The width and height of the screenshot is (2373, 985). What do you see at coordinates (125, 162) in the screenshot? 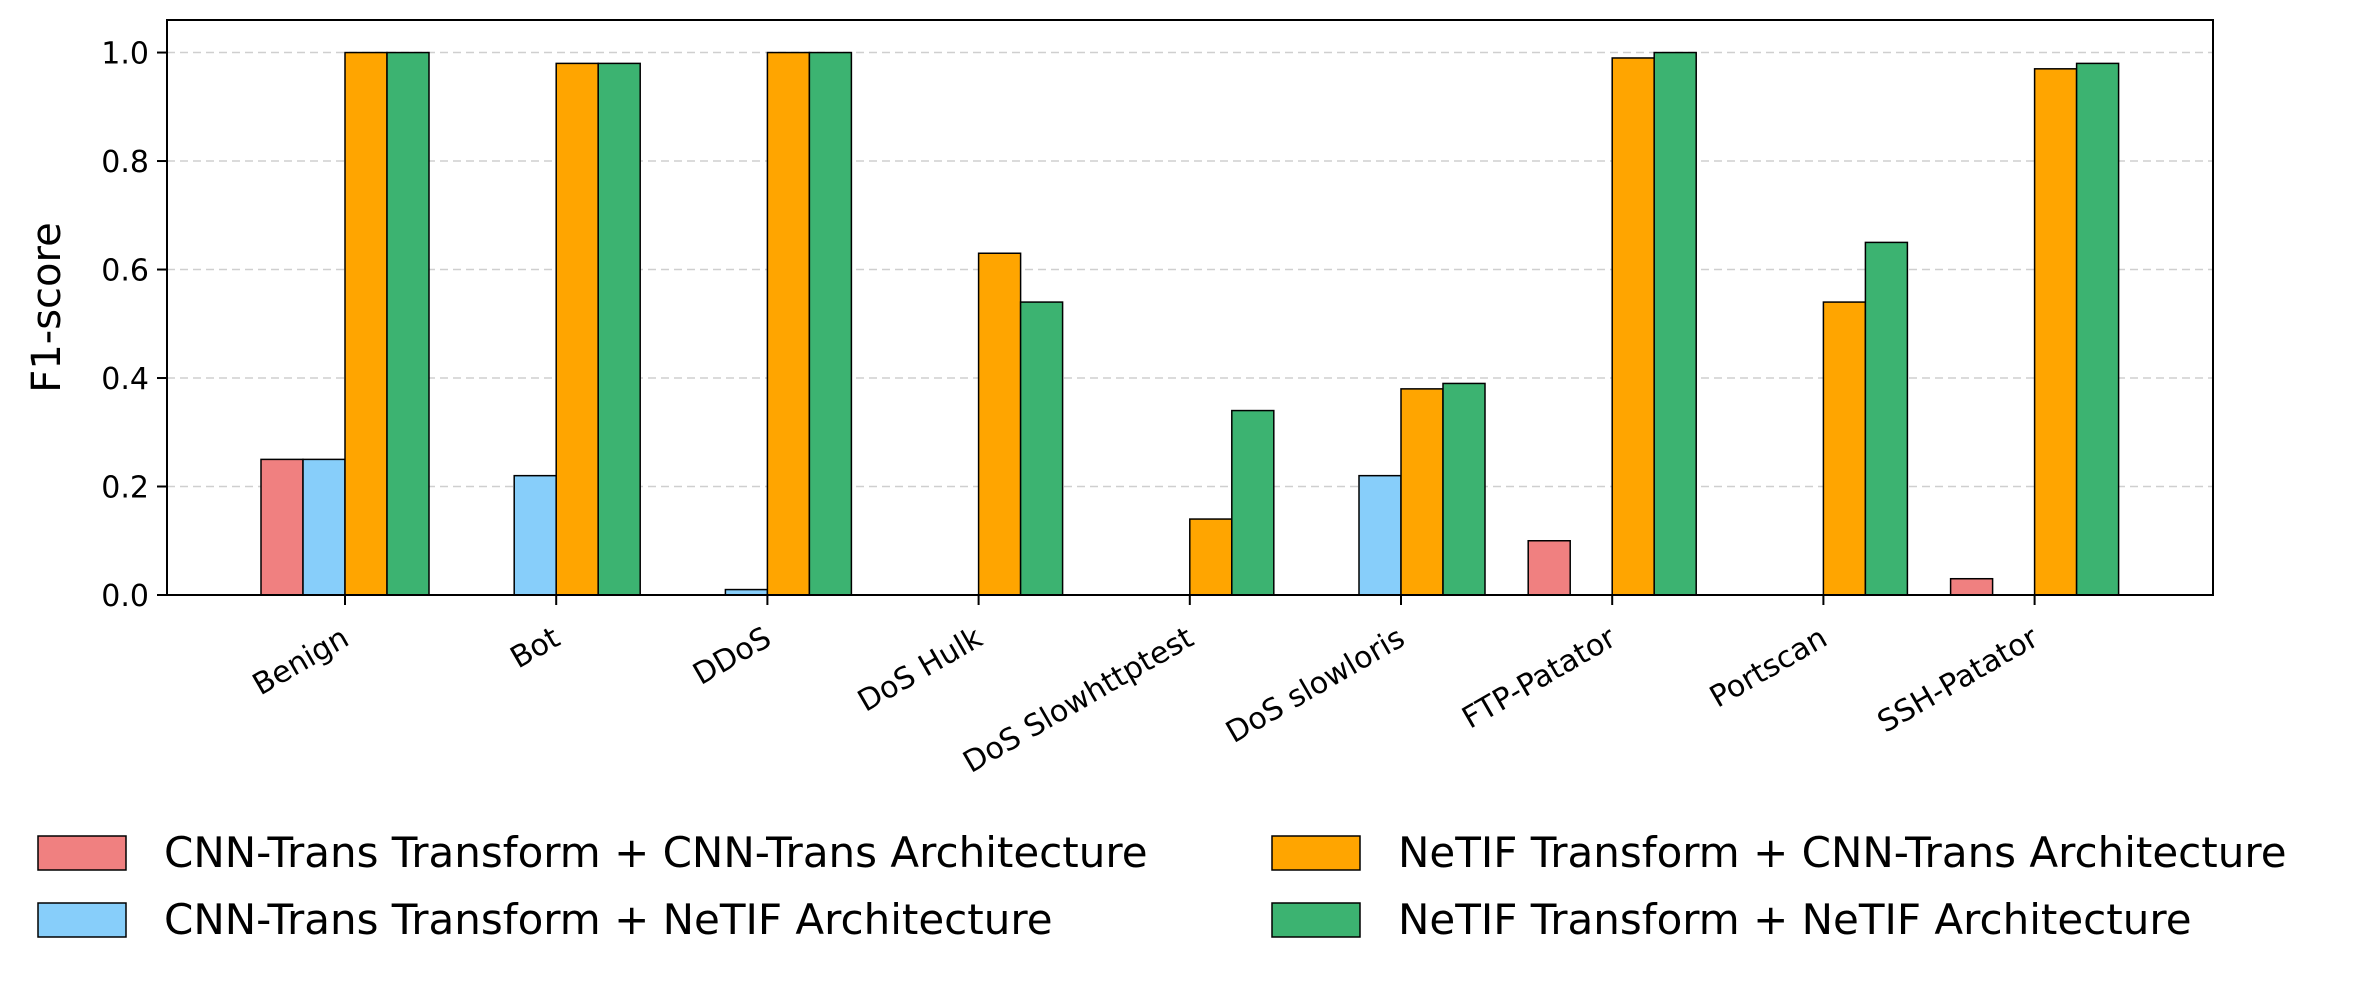
I see `y-tick-label: 0.8` at bounding box center [125, 162].